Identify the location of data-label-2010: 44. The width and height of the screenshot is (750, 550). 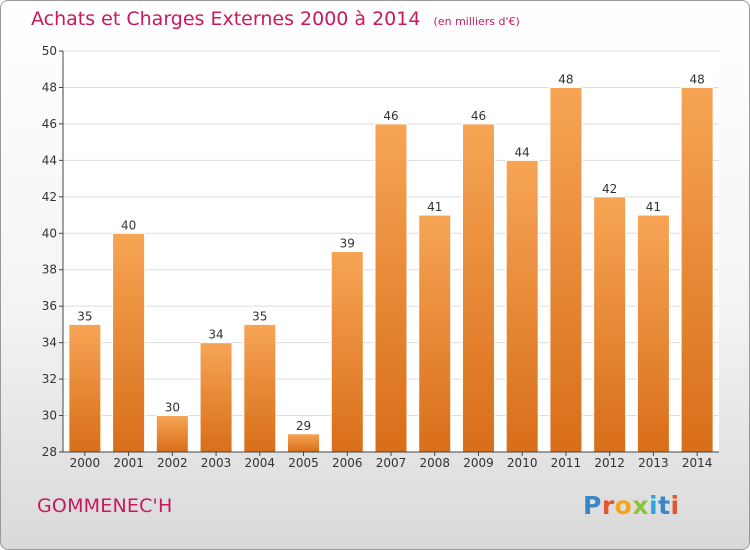
(522, 152).